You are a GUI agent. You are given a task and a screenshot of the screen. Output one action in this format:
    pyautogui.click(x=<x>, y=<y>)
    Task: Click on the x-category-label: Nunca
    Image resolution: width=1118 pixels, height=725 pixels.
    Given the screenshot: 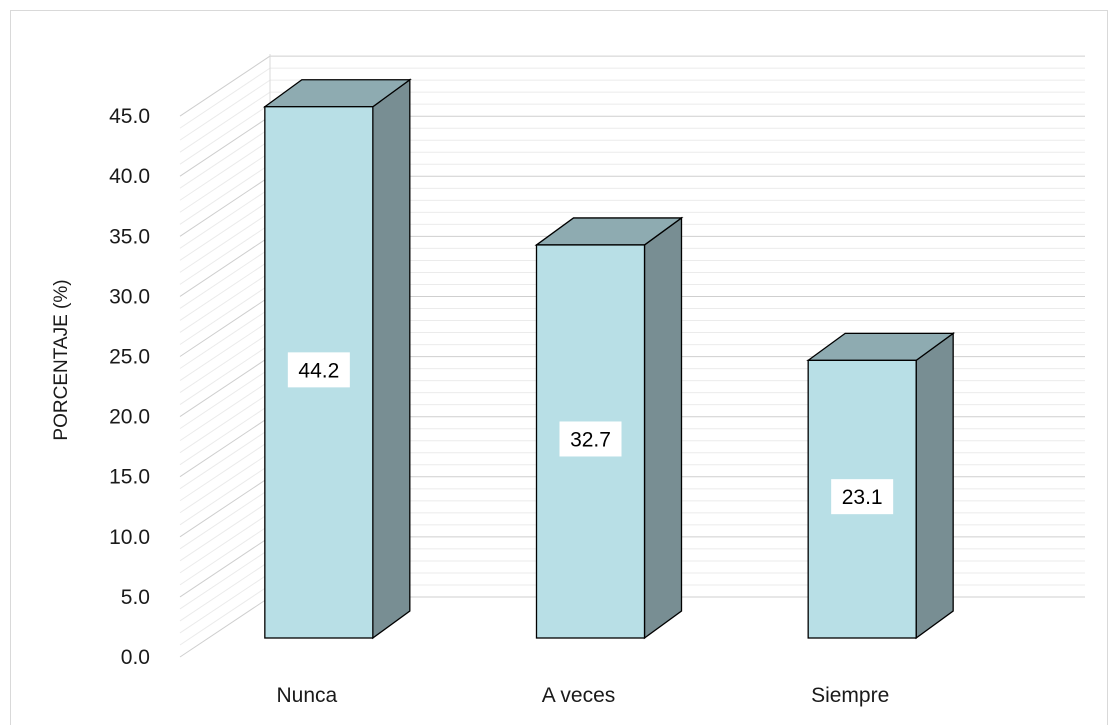 What is the action you would take?
    pyautogui.click(x=306, y=695)
    